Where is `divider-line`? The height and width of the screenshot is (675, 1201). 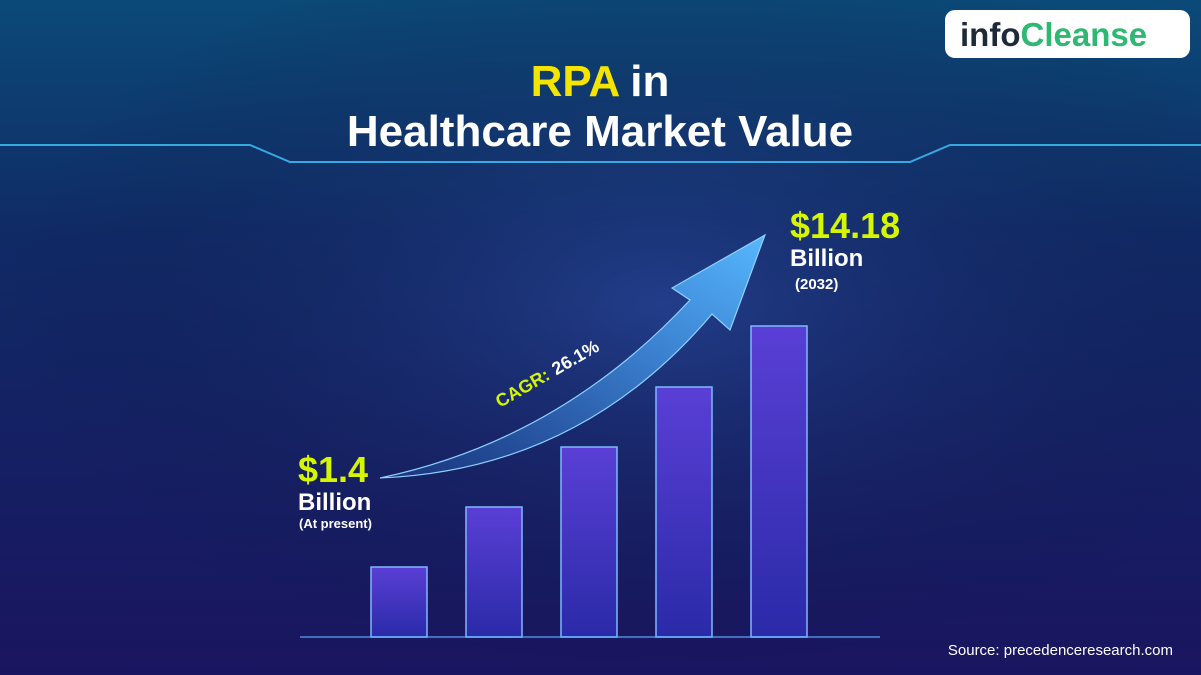
divider-line is located at coordinates (600, 153).